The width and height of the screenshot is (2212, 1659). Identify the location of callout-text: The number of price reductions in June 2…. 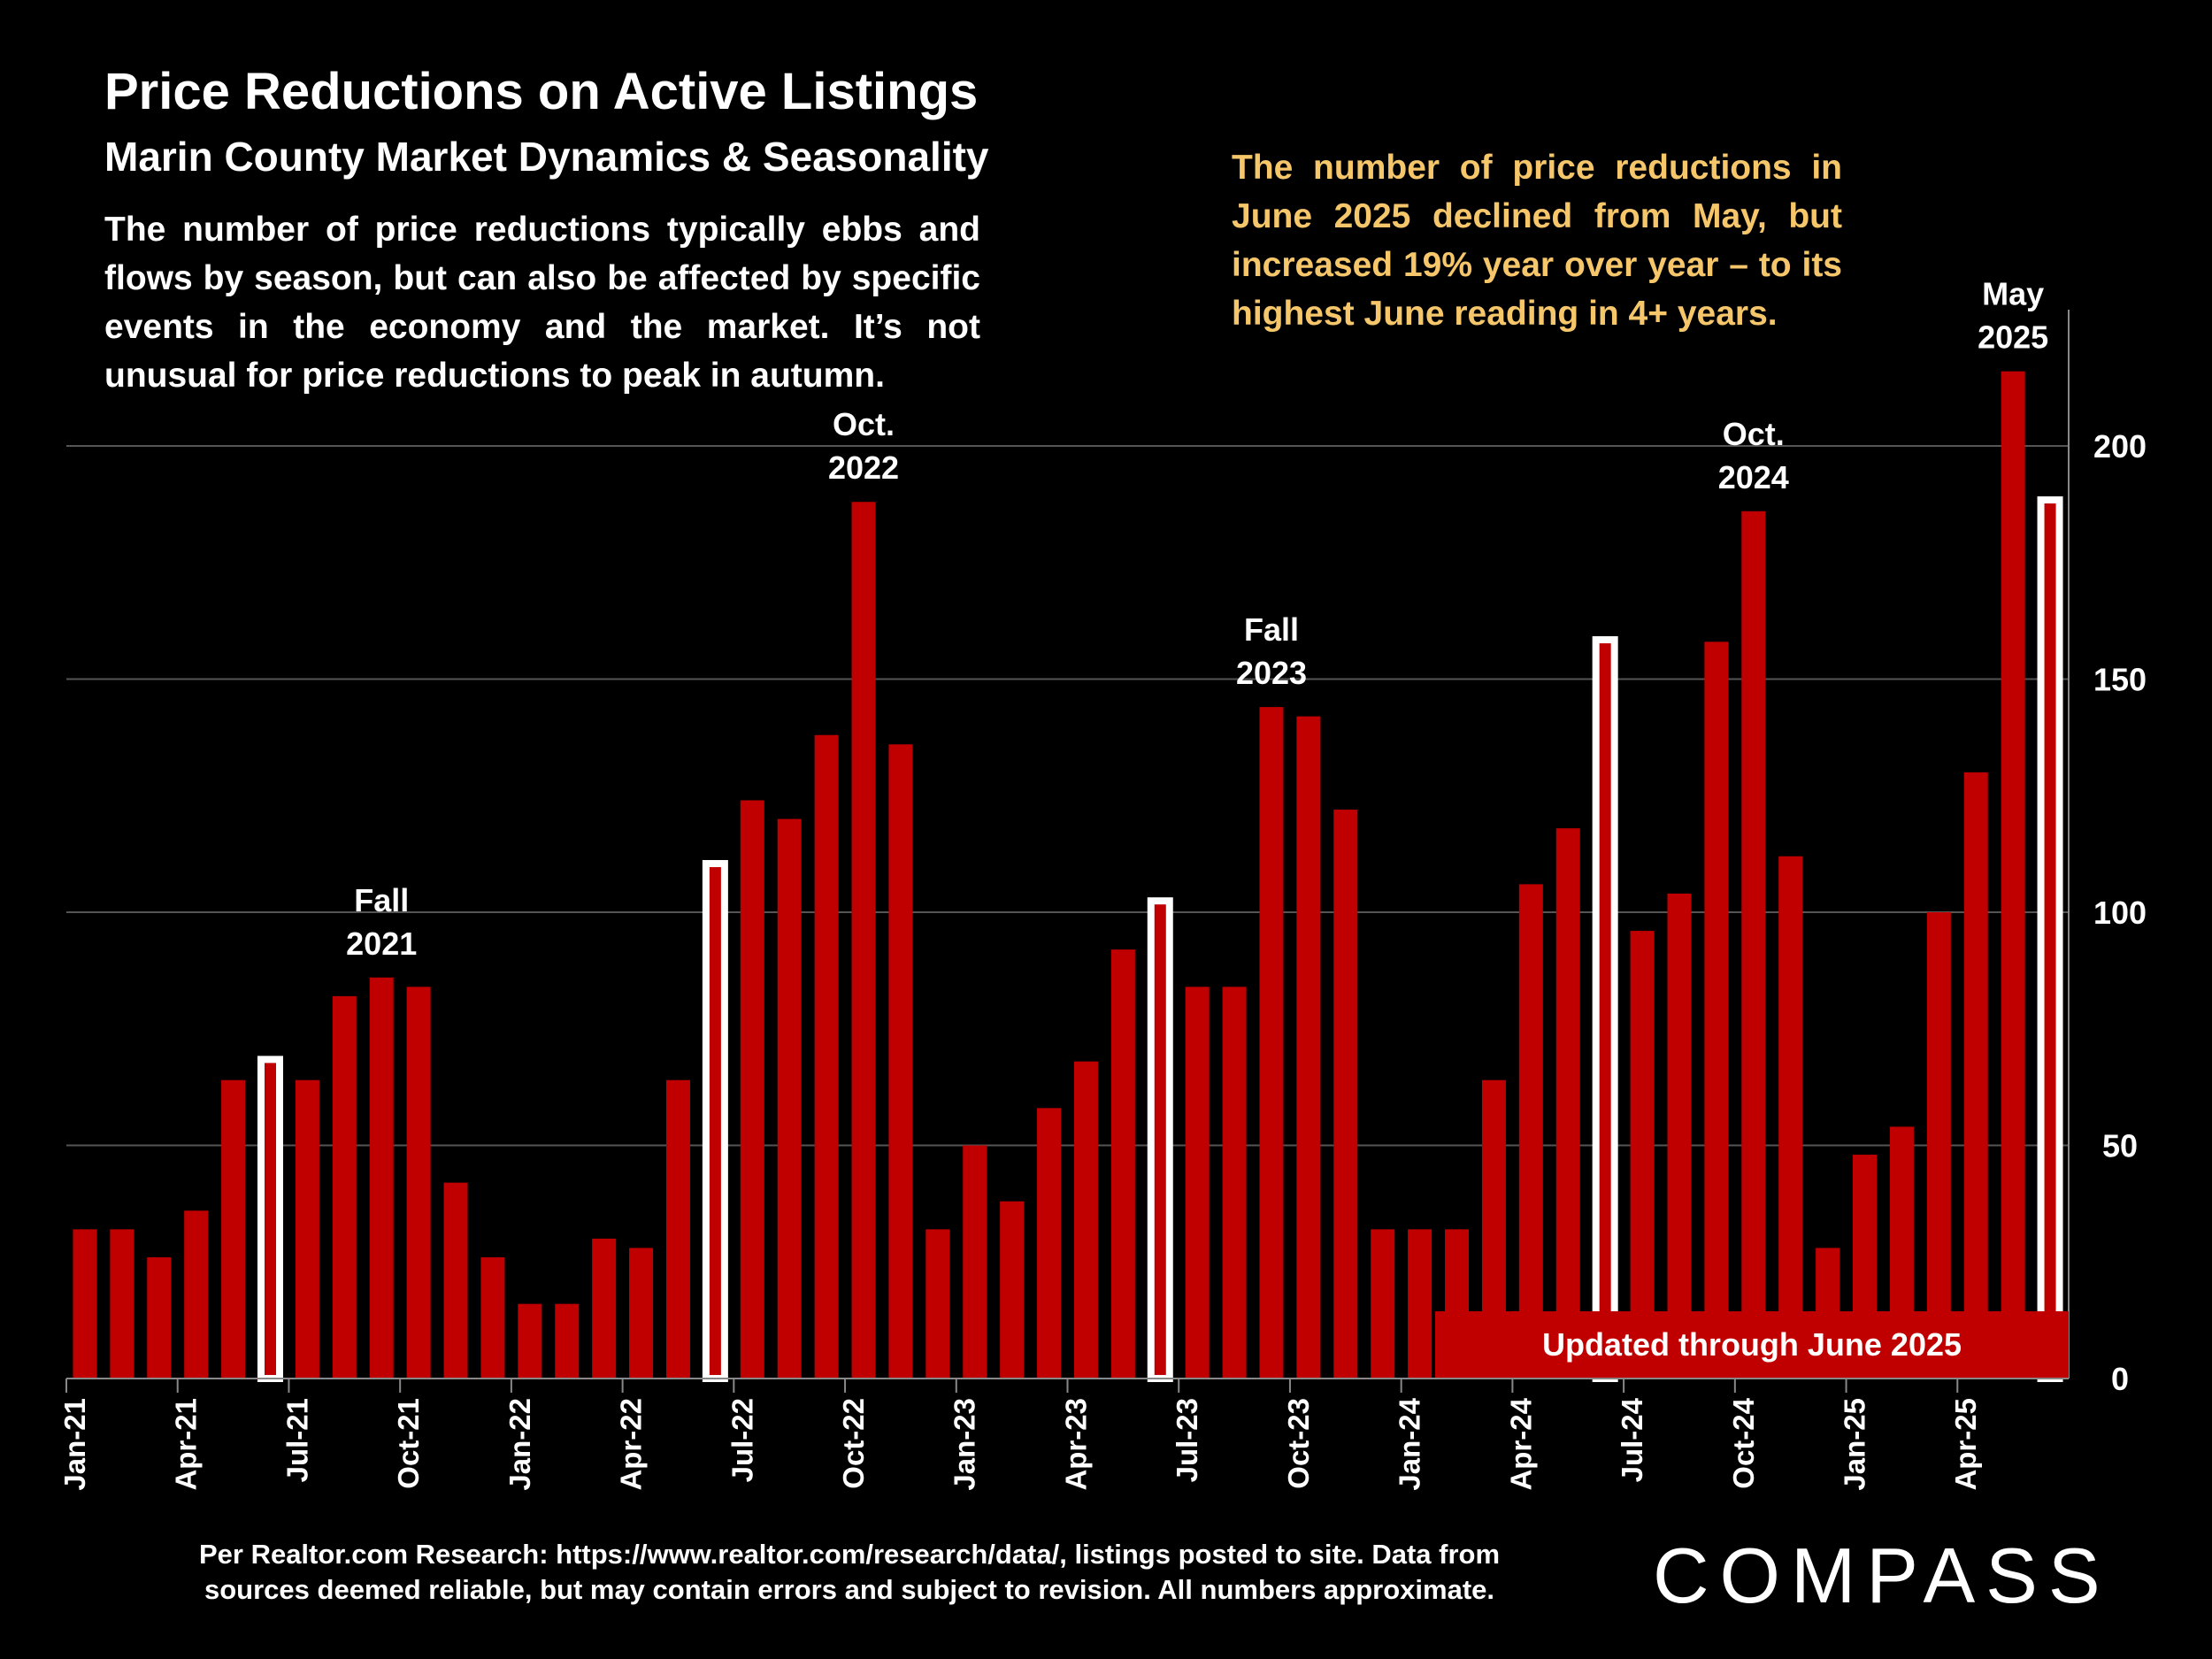
(1537, 241).